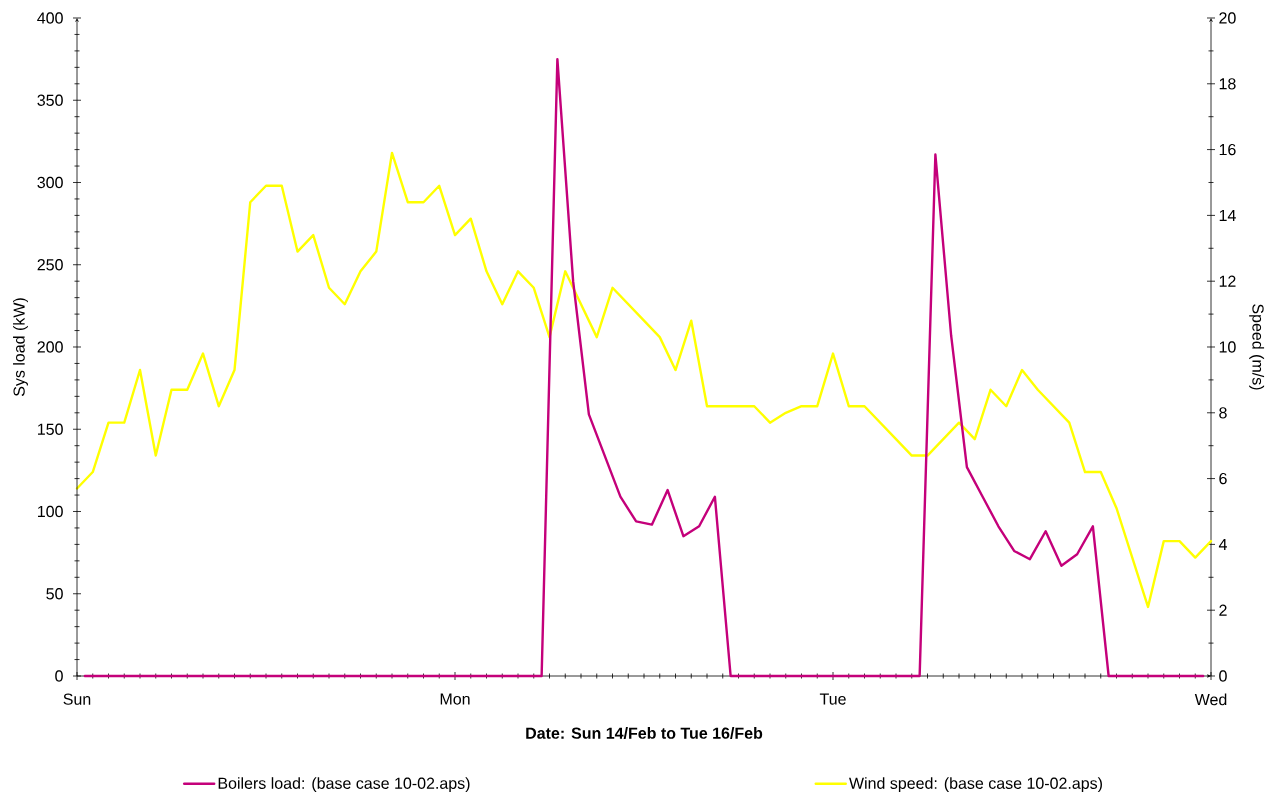 This screenshot has width=1278, height=793. Describe the element at coordinates (1227, 347) in the screenshot. I see `y2-tick-label: 10` at that location.